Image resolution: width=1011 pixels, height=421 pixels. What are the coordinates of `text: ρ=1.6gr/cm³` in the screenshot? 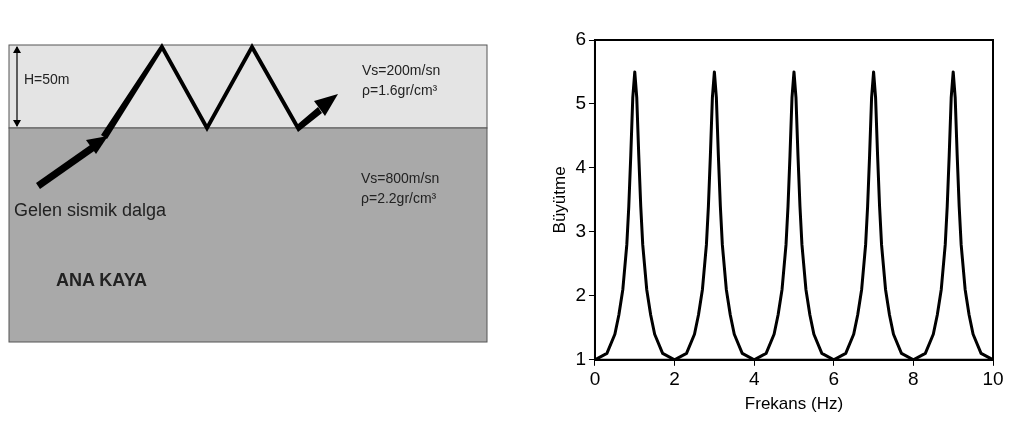 It's located at (400, 90).